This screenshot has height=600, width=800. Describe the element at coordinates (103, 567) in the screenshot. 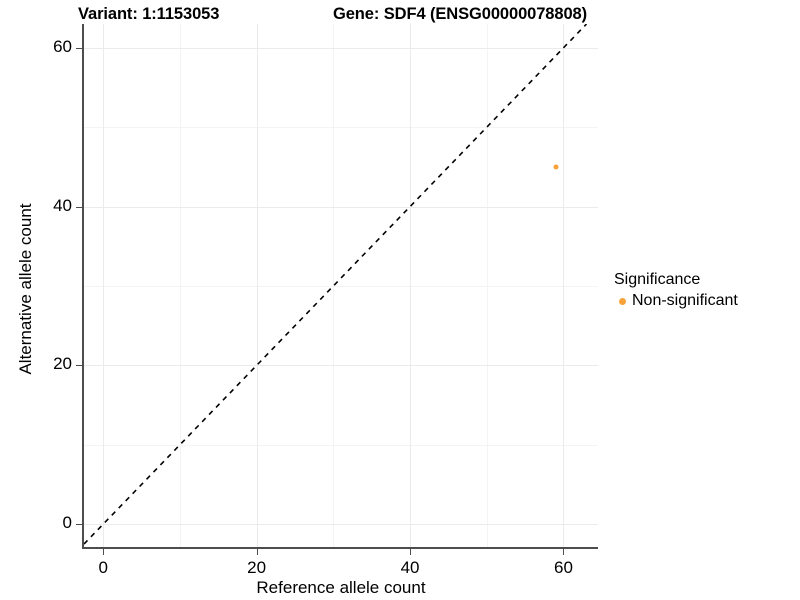

I see `x-tick-label-0: 0` at that location.